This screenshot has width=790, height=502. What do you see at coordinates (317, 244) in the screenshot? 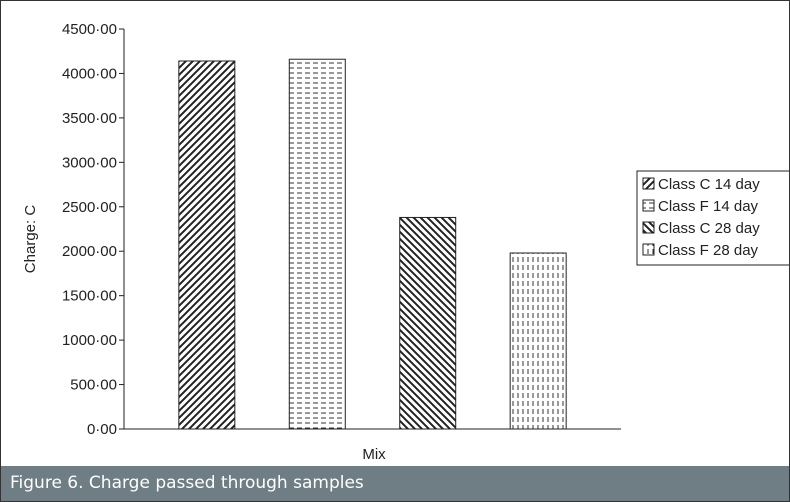
I see `bar-class-f-14-day` at bounding box center [317, 244].